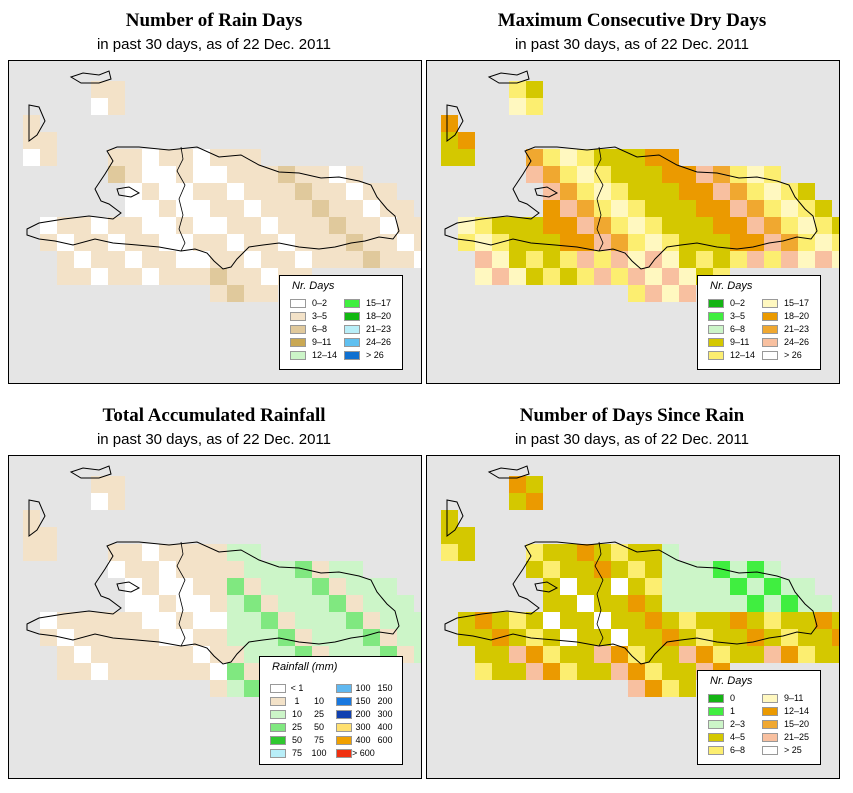 The height and width of the screenshot is (793, 853). Describe the element at coordinates (797, 711) in the screenshot. I see `legend-label: 12–14` at that location.